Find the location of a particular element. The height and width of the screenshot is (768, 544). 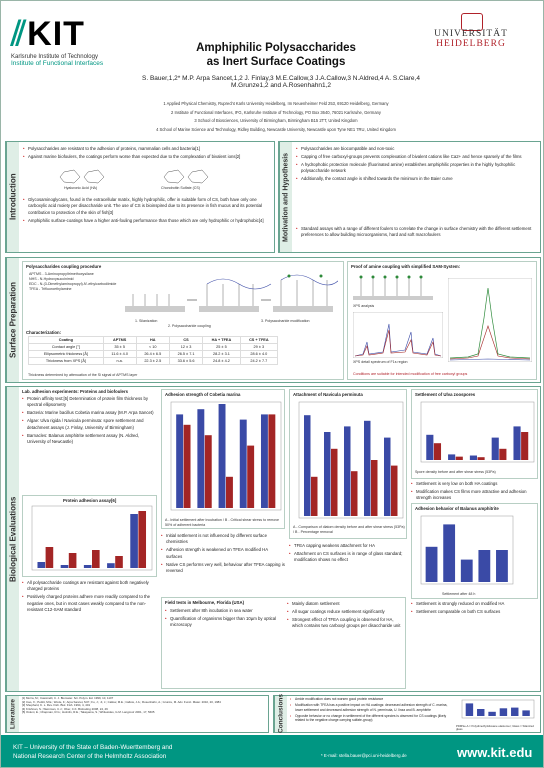

literature-tab: Literature is located at coordinates (12, 714).